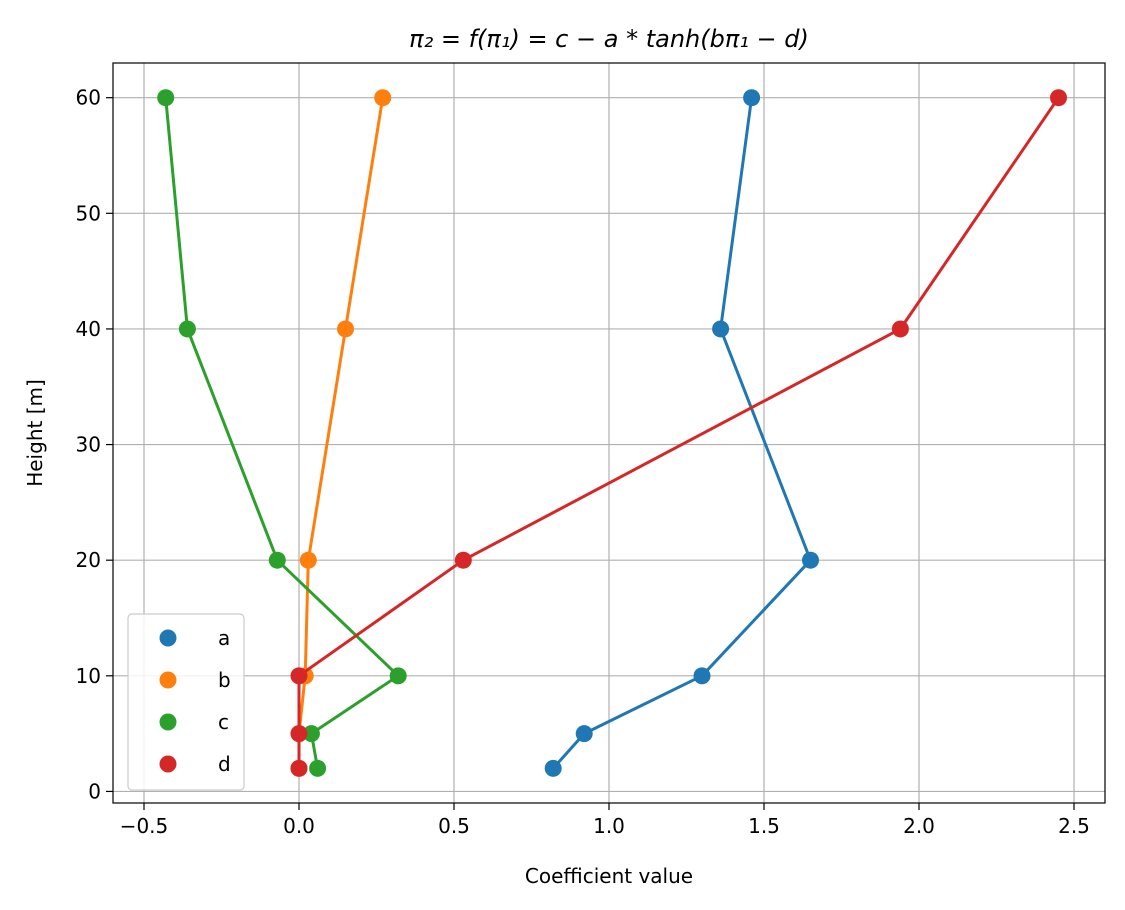  Describe the element at coordinates (764, 826) in the screenshot. I see `x-tick-label: 1.5` at that location.